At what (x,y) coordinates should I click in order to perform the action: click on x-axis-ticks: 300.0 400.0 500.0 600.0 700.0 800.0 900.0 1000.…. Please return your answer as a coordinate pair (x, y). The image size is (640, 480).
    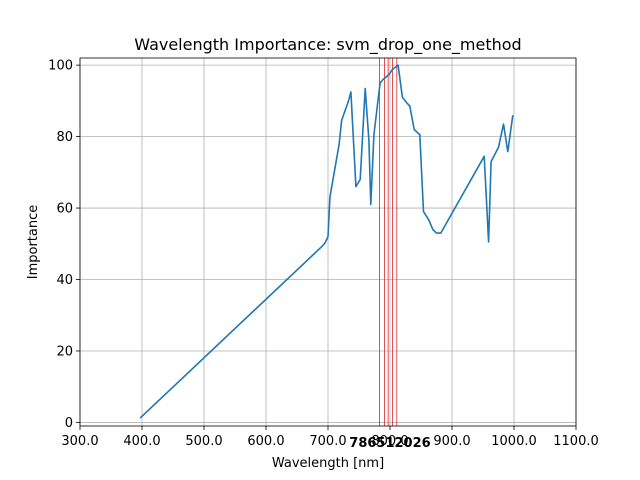
    Looking at the image, I should click on (330, 437).